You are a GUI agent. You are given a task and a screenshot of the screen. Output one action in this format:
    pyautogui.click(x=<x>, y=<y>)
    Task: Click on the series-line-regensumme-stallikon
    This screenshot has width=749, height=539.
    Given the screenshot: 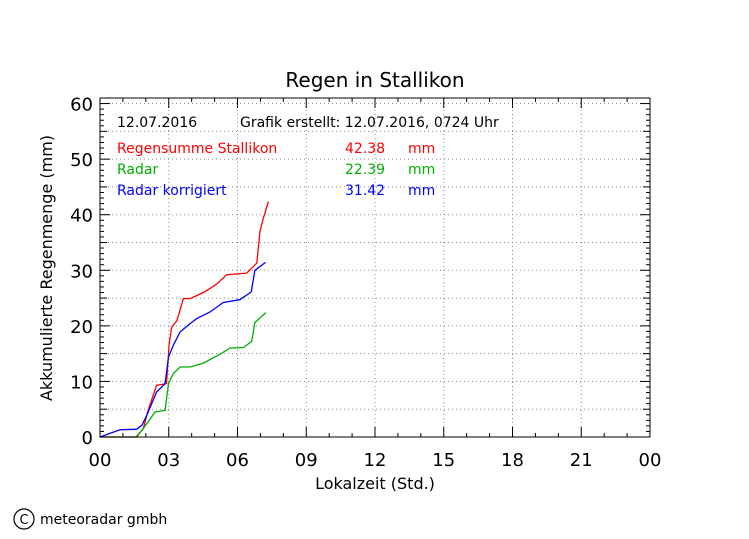 What is the action you would take?
    pyautogui.click(x=185, y=319)
    